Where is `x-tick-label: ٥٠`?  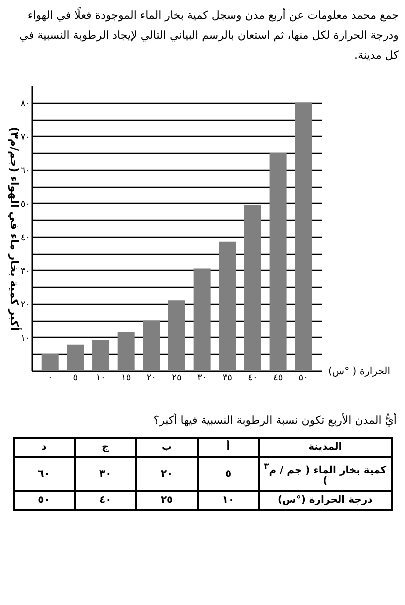
x-tick-label: ٥٠ is located at coordinates (303, 379).